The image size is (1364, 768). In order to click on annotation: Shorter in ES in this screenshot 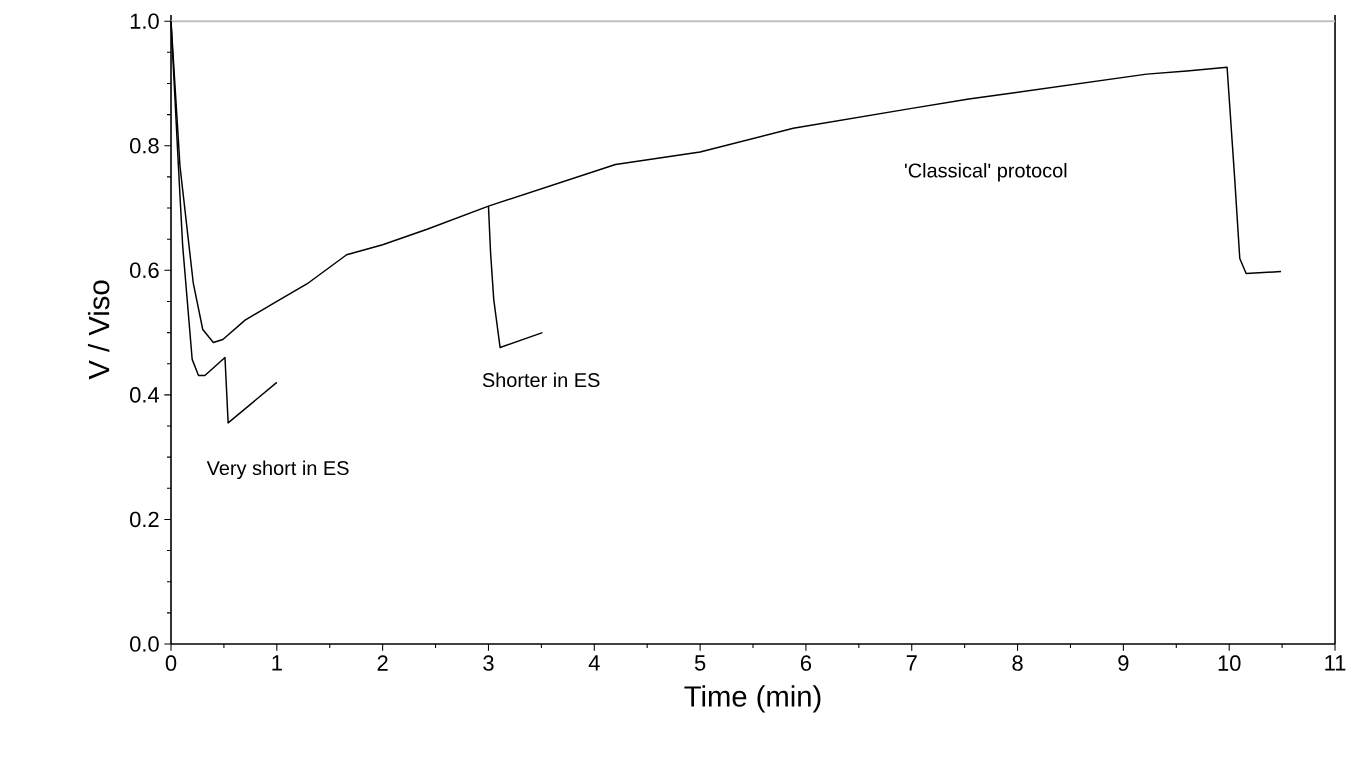, I will do `click(541, 380)`.